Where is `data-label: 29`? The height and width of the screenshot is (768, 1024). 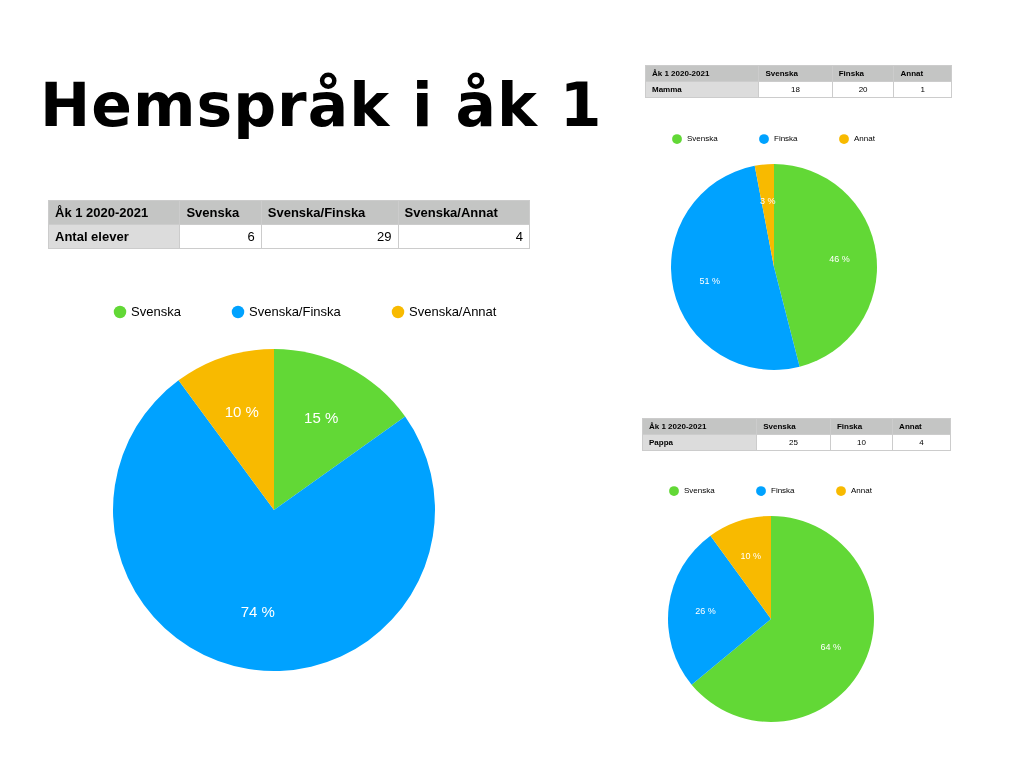
data-label: 29 is located at coordinates (330, 236).